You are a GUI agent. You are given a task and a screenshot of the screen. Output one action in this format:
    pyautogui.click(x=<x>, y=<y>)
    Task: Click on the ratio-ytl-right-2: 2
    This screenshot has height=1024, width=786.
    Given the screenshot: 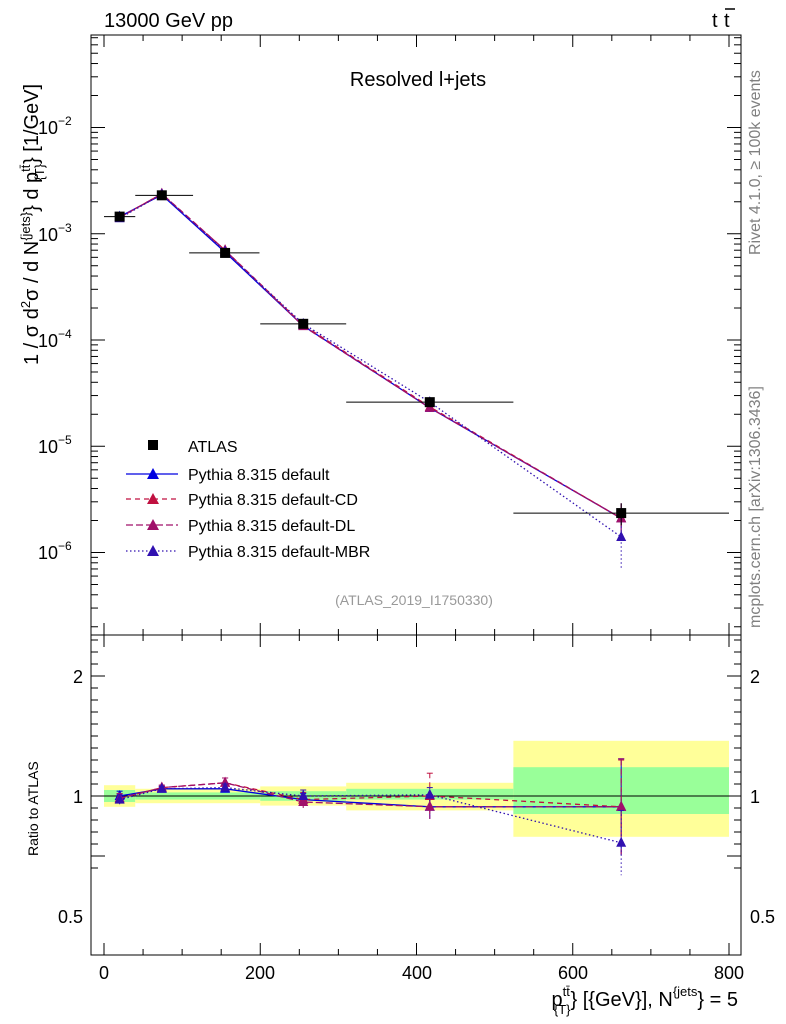 What is the action you would take?
    pyautogui.click(x=755, y=677)
    